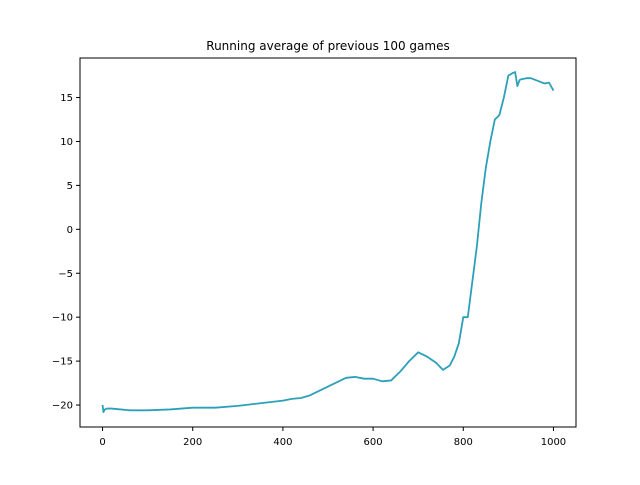 The image size is (640, 485). What do you see at coordinates (463, 442) in the screenshot?
I see `x-tick-label: 800` at bounding box center [463, 442].